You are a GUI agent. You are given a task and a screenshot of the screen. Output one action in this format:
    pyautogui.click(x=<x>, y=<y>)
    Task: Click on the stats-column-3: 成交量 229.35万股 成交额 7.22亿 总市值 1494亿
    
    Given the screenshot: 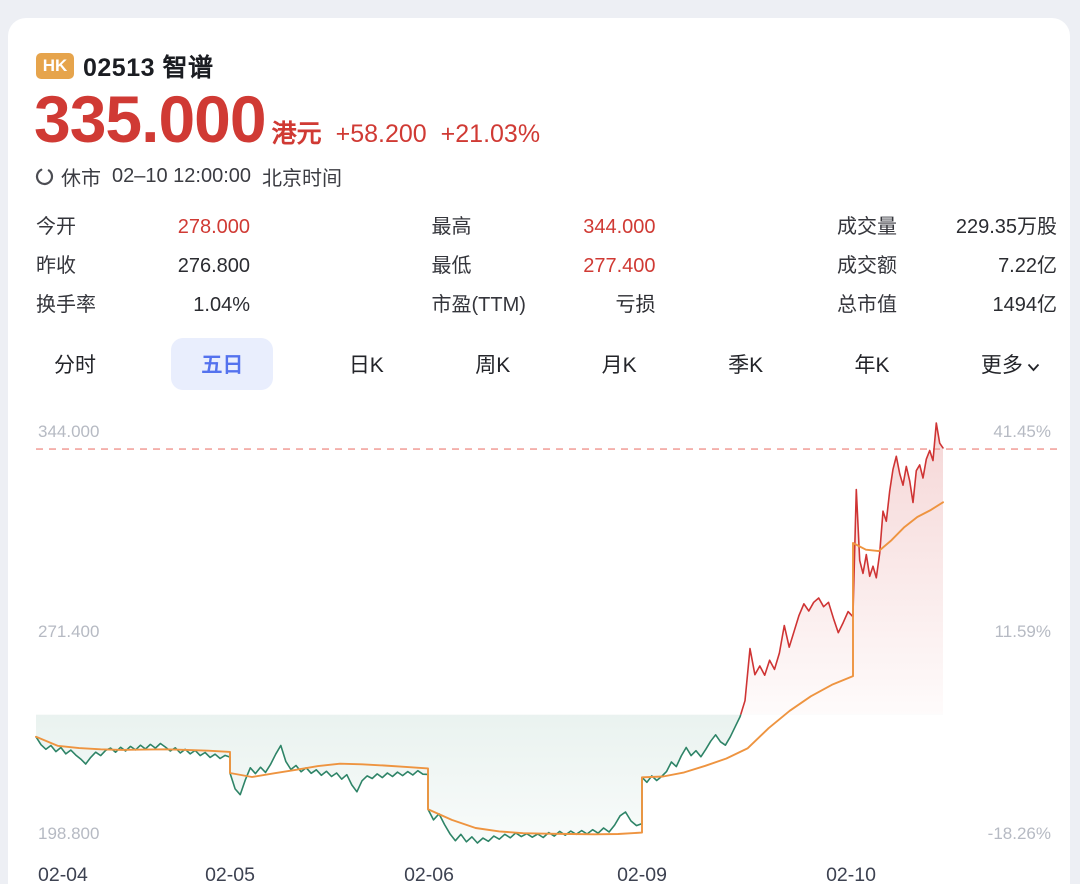 What is the action you would take?
    pyautogui.click(x=947, y=266)
    